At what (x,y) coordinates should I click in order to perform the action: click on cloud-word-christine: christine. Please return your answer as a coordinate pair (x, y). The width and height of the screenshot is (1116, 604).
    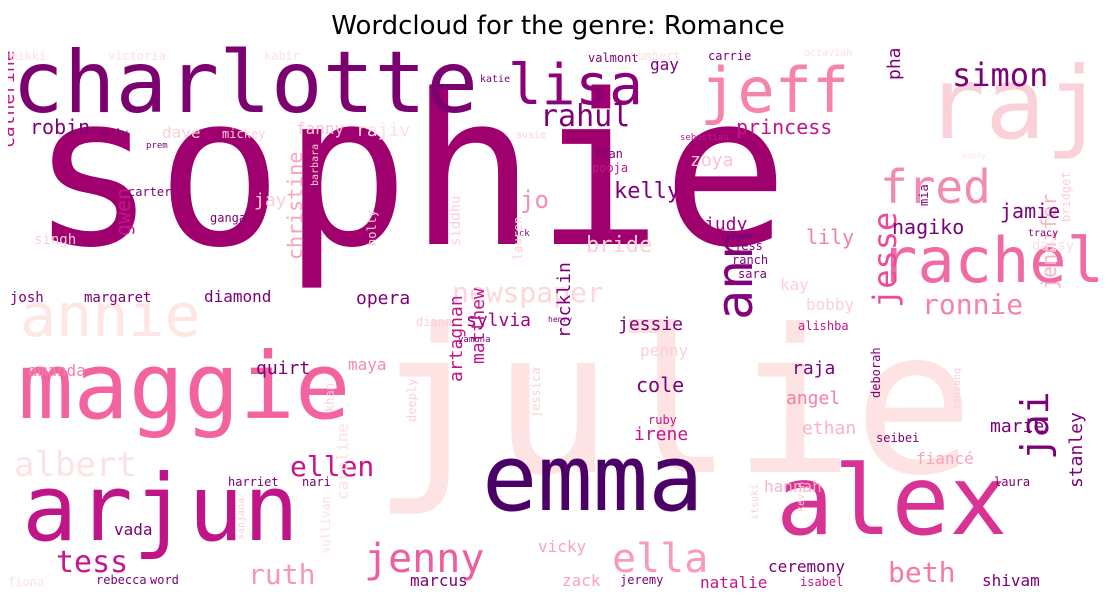
    Looking at the image, I should click on (295, 206).